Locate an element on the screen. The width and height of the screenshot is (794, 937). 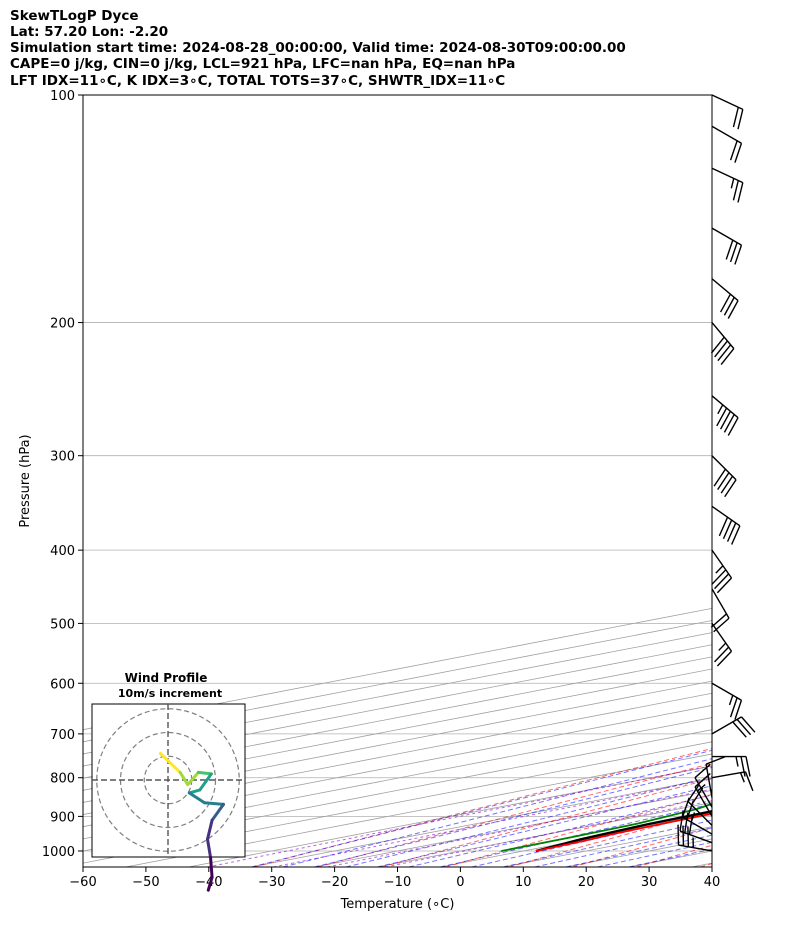
x-tick-label: −10 is located at coordinates (397, 882).